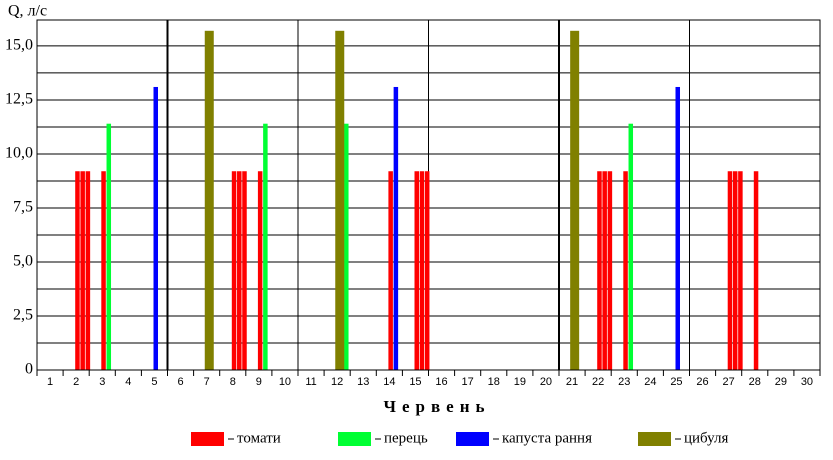  I want to click on x-tick-label: 17, so click(468, 382).